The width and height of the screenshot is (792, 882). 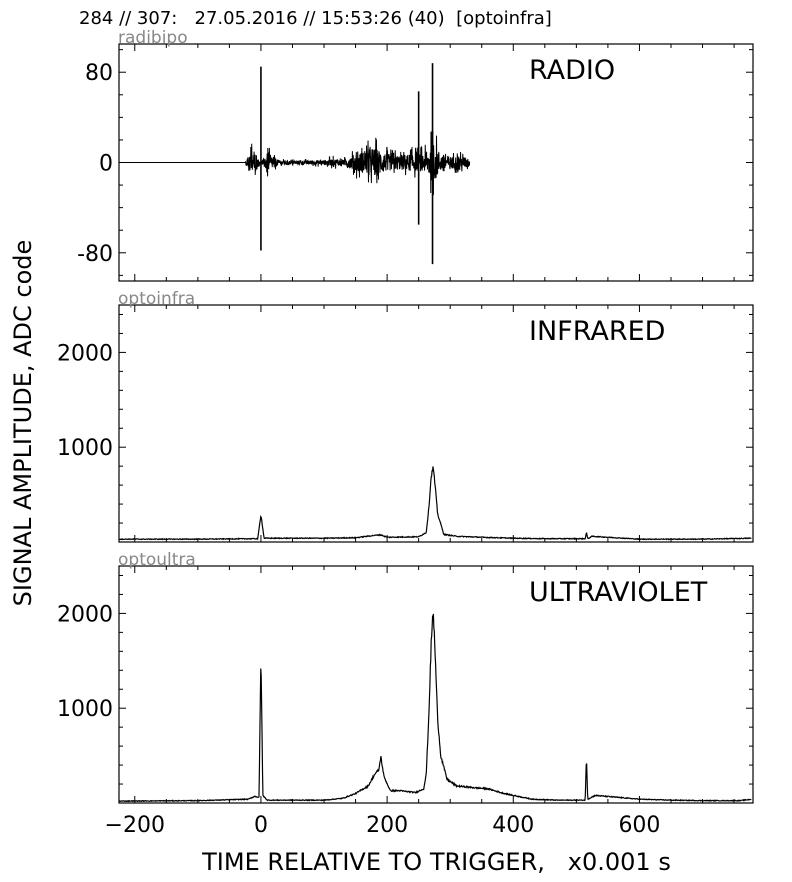 I want to click on optoinfra-trace, so click(x=435, y=503).